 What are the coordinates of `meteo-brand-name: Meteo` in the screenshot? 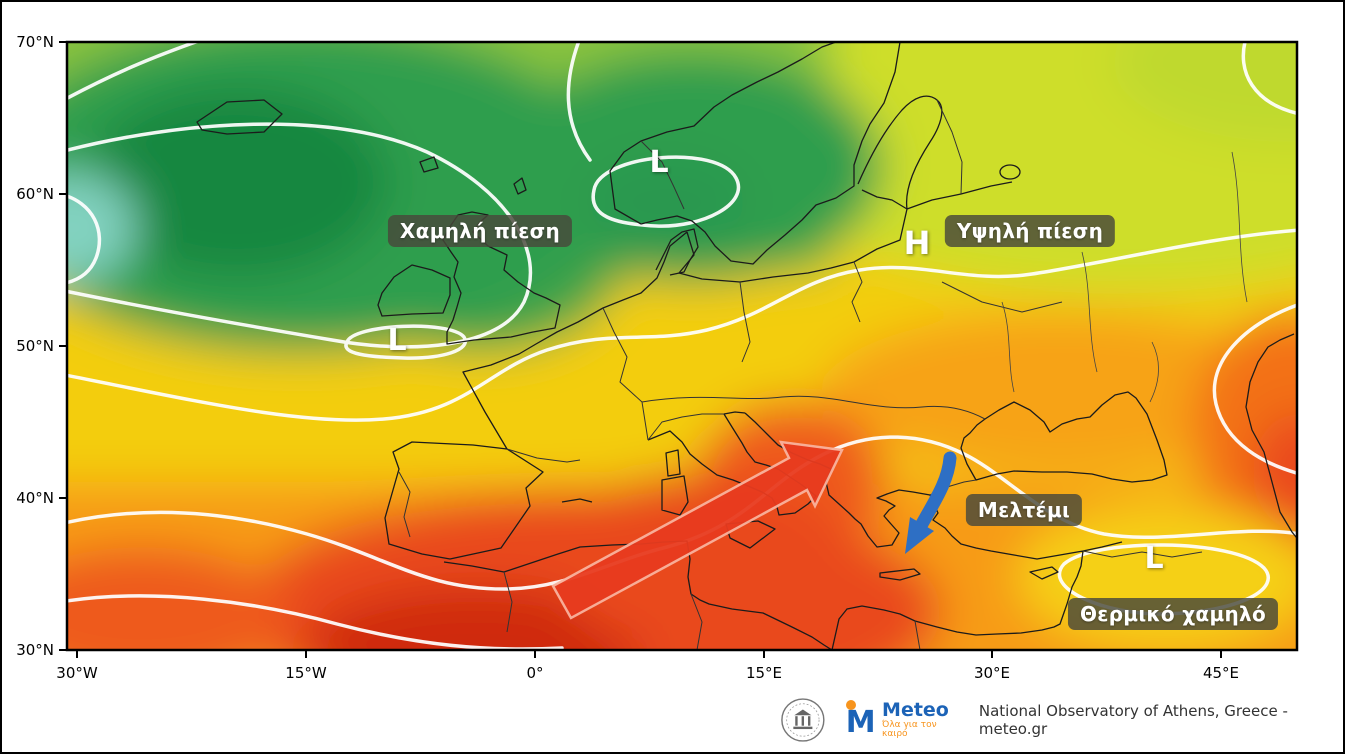 It's located at (915, 709).